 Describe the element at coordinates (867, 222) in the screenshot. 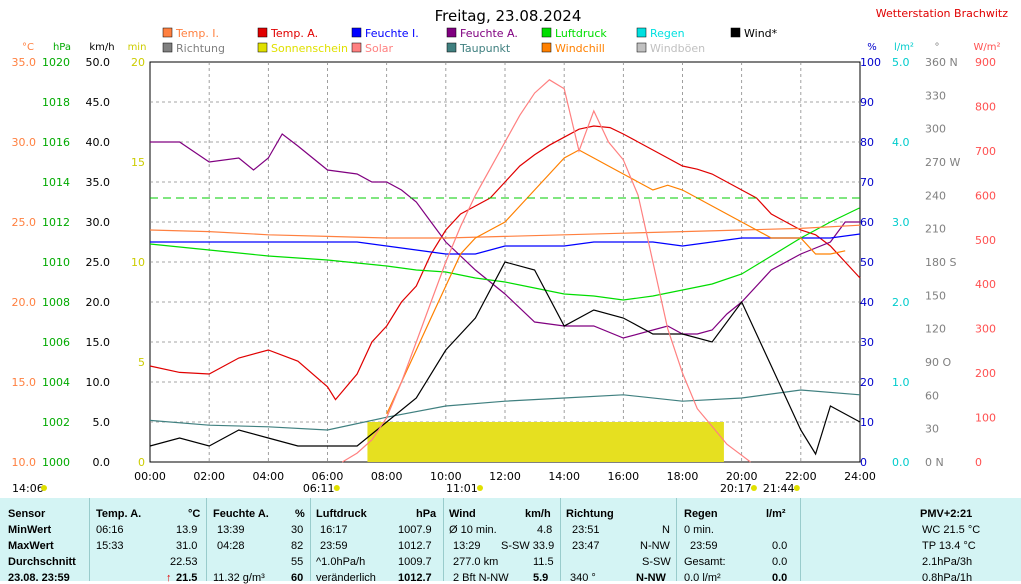

I see `axis-tick-label: 60` at that location.